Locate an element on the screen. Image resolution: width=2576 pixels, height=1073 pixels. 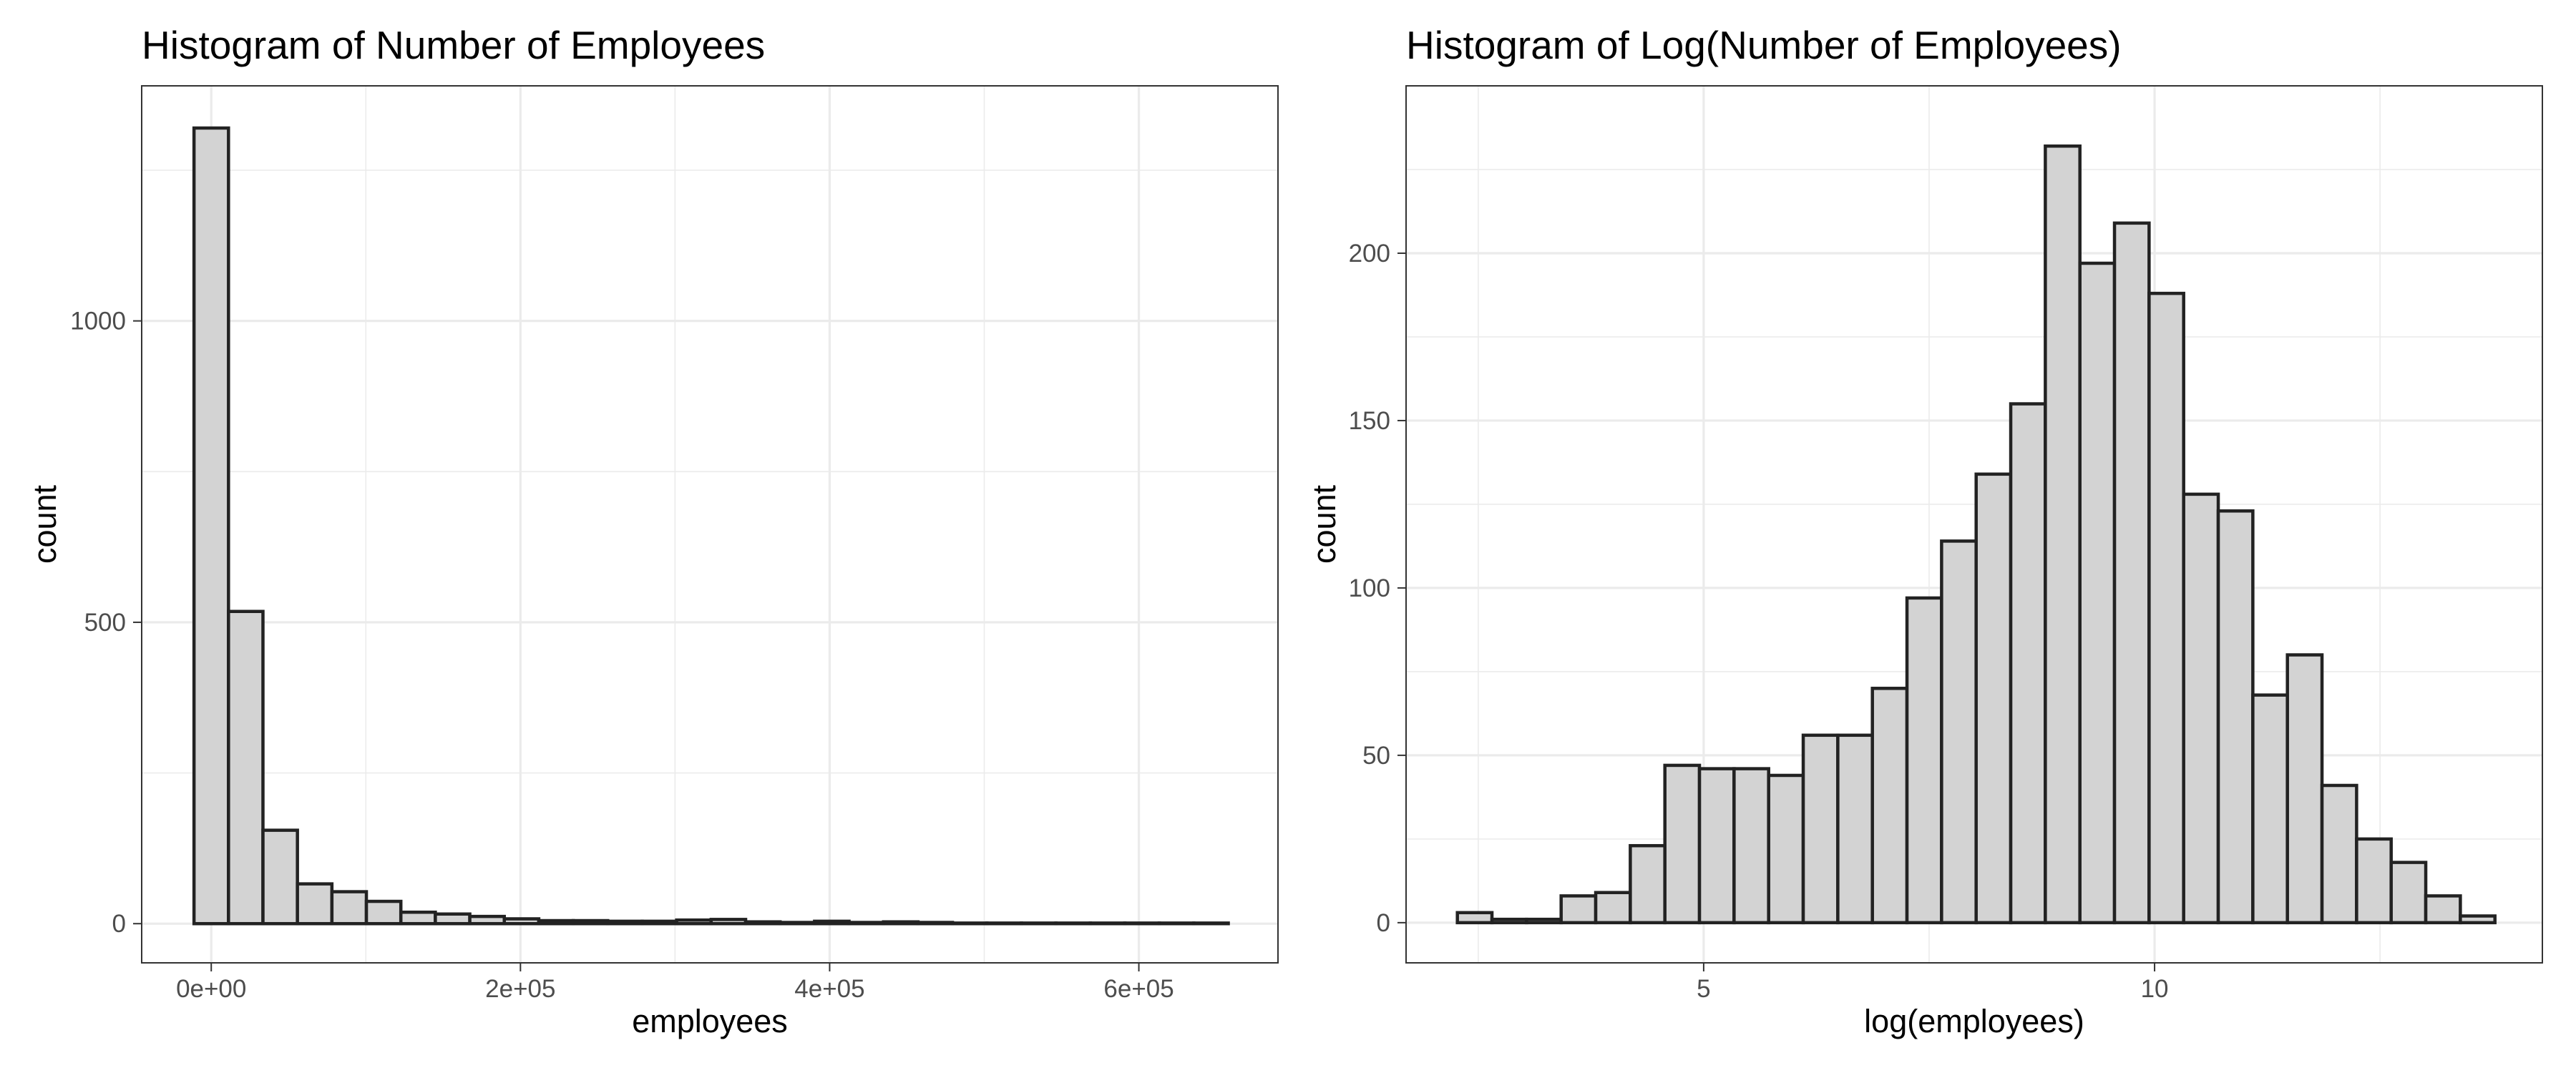
x-axis-title: log(employees) is located at coordinates (1974, 1021).